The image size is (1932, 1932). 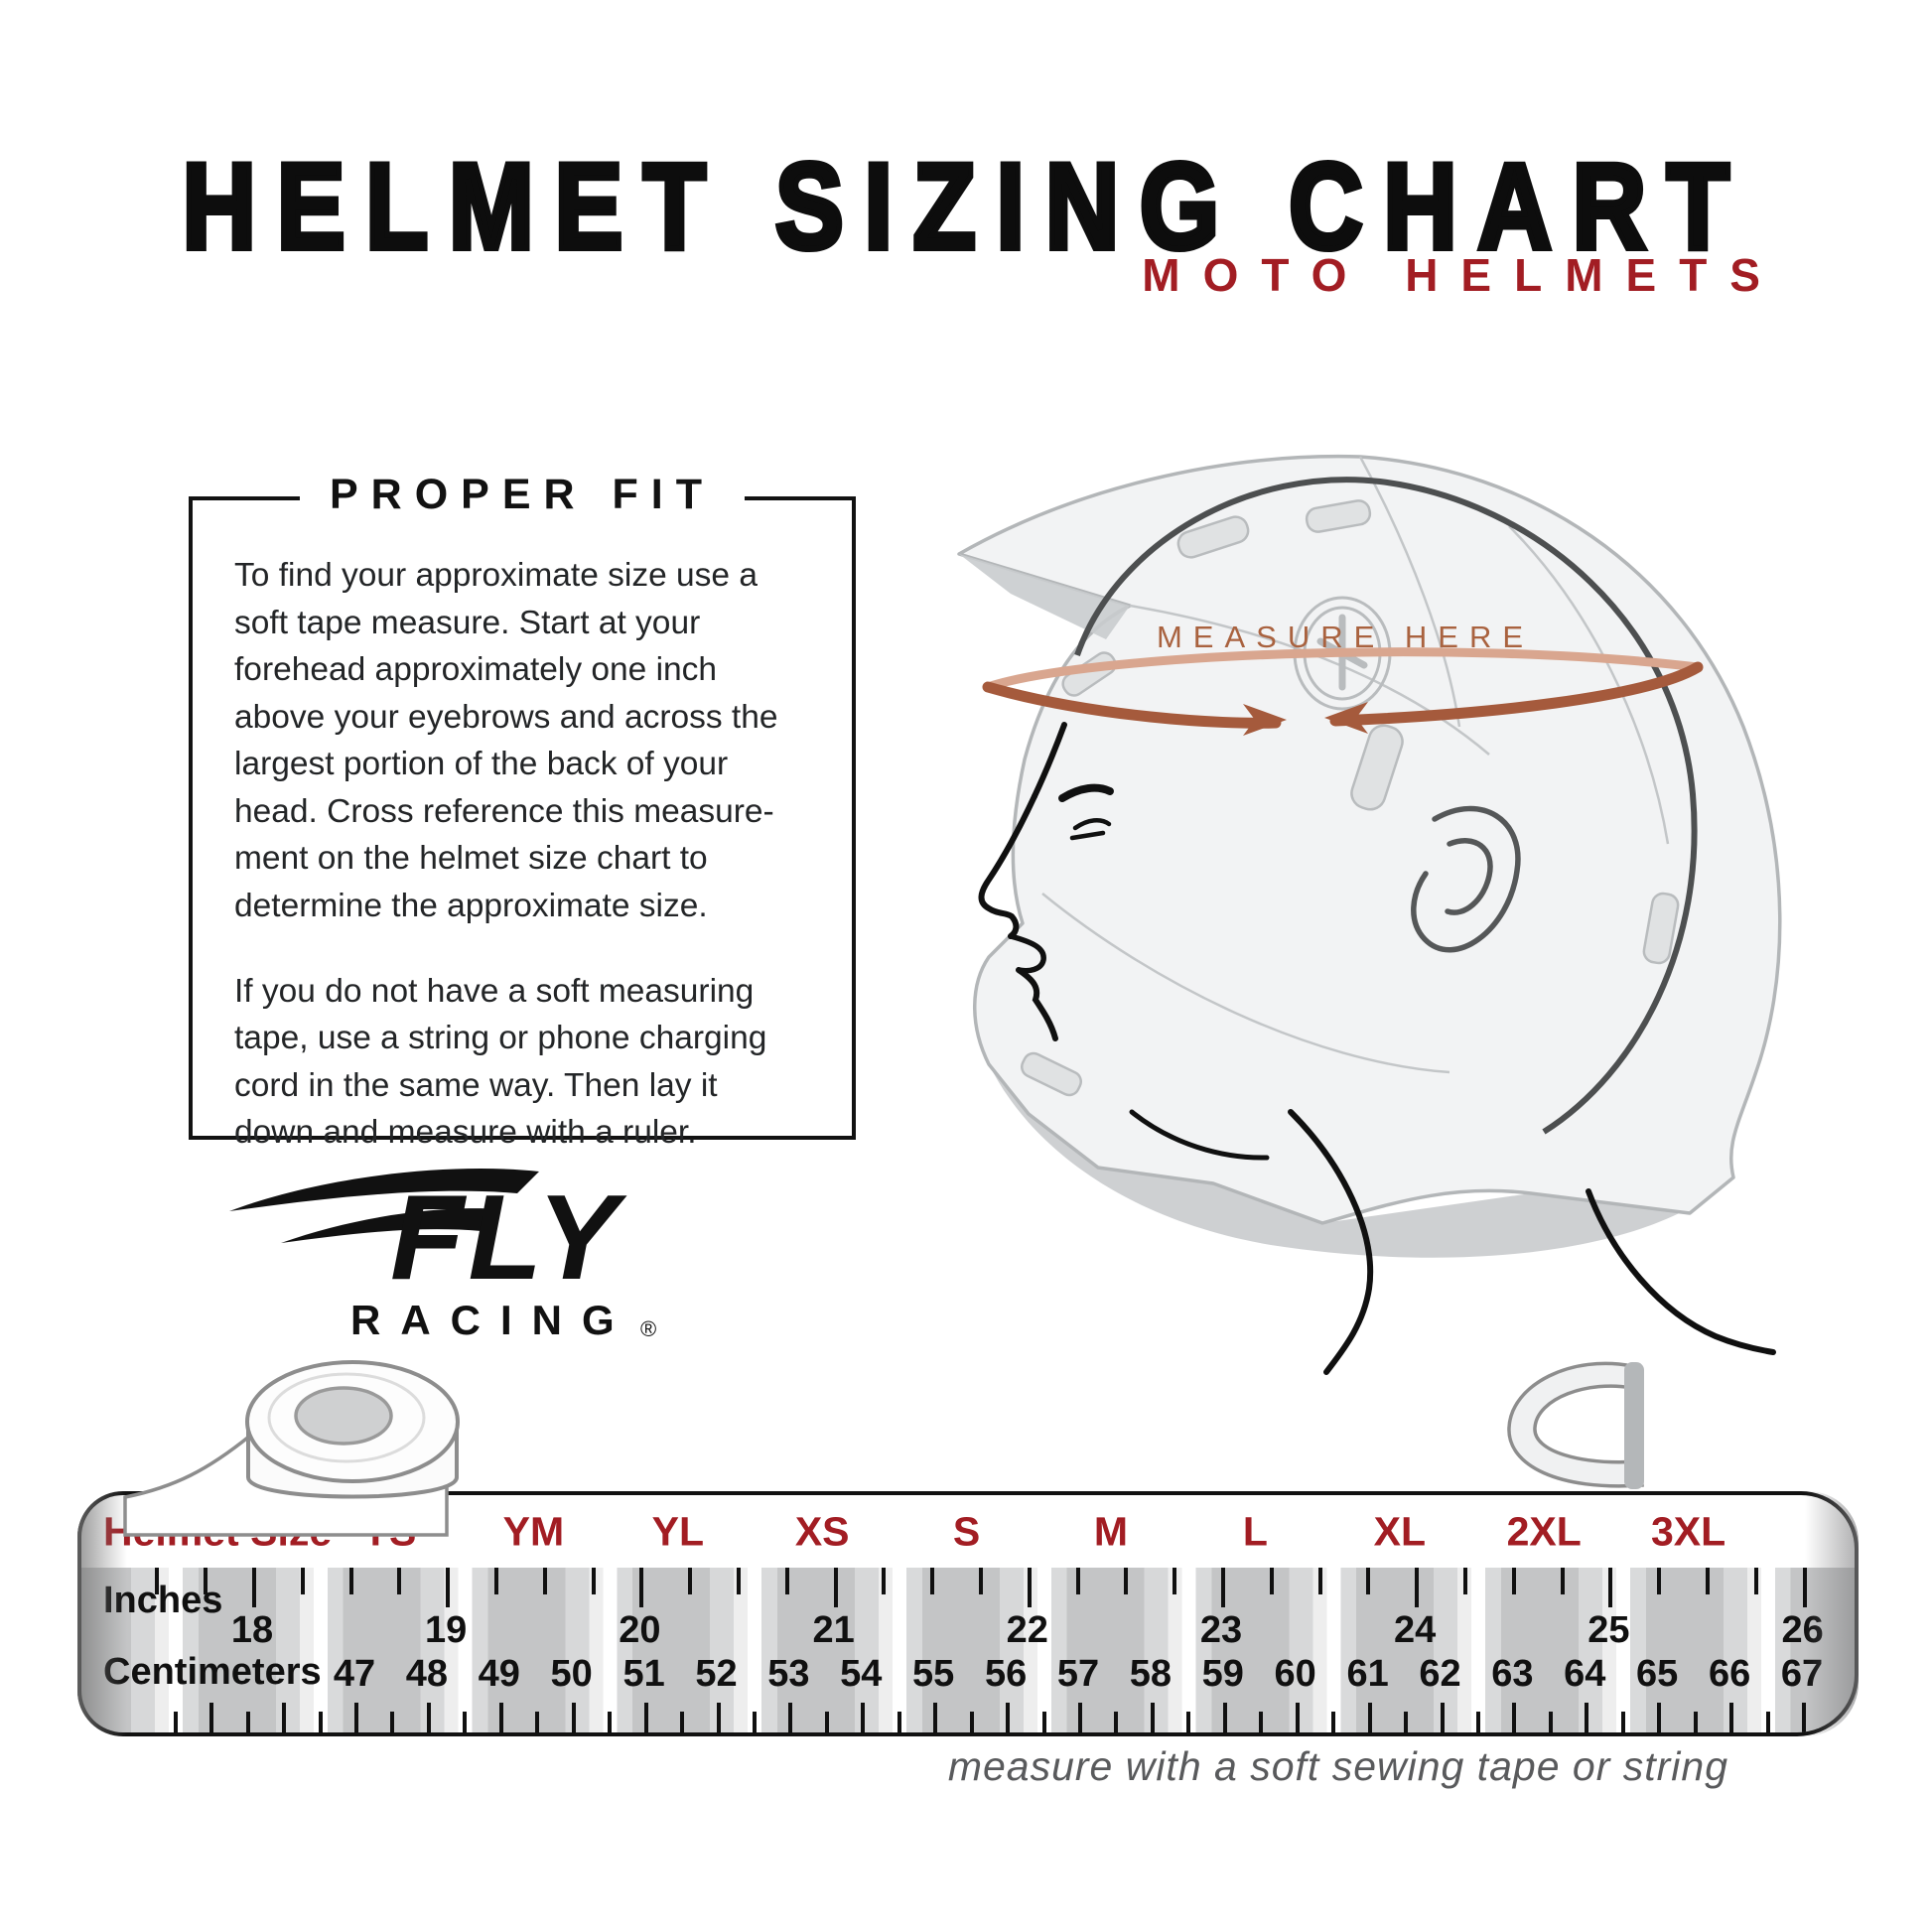 I want to click on measure-arrows-icon, so click(x=1305, y=719).